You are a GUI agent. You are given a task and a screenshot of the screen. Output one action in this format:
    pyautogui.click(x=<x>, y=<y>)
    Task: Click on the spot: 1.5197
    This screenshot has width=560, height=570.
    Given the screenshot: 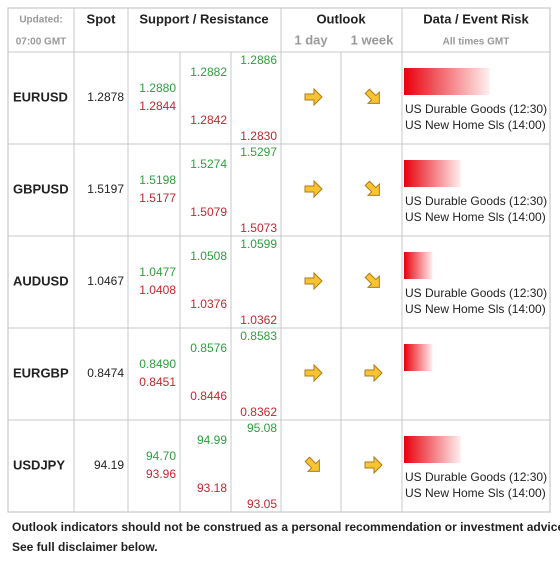 What is the action you would take?
    pyautogui.click(x=105, y=189)
    